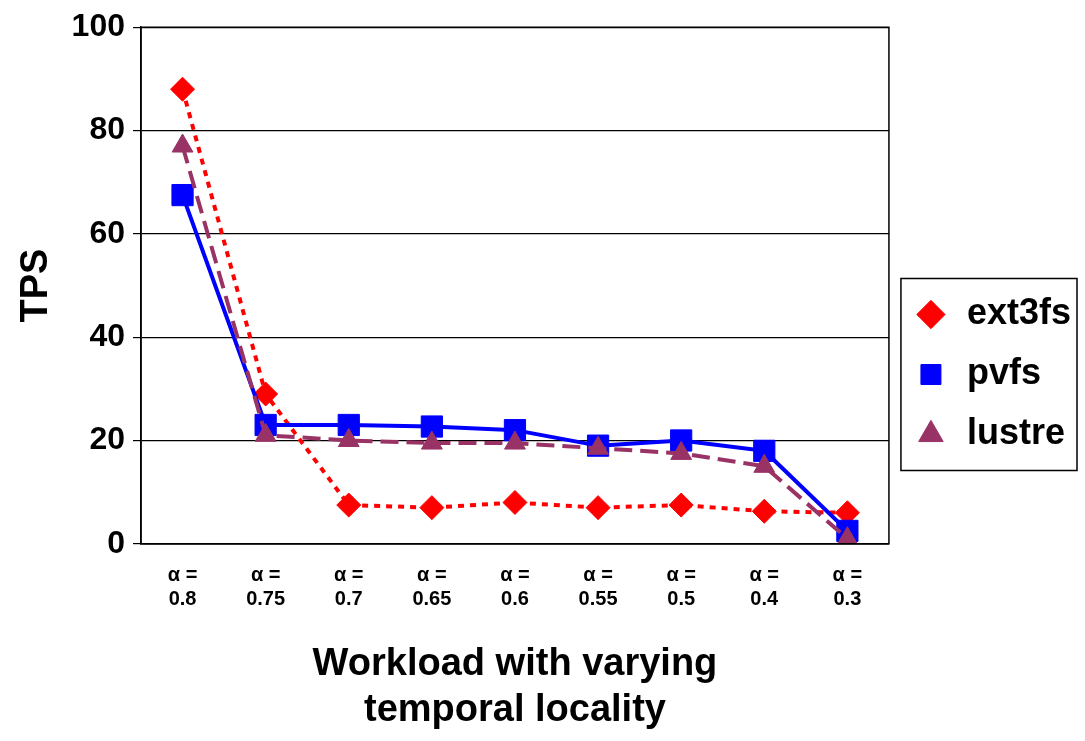 The image size is (1085, 741). Describe the element at coordinates (681, 586) in the screenshot. I see `x-tick-label: α = 0.5` at that location.